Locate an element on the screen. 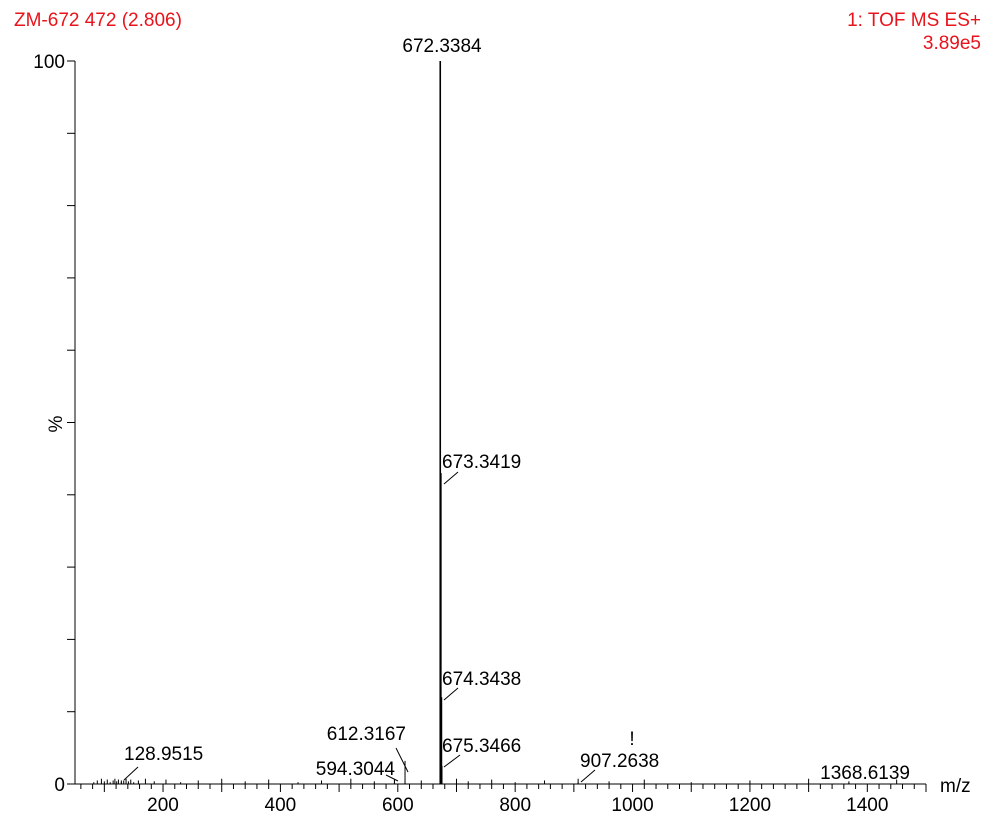  x-axis-label: m/z is located at coordinates (955, 786).